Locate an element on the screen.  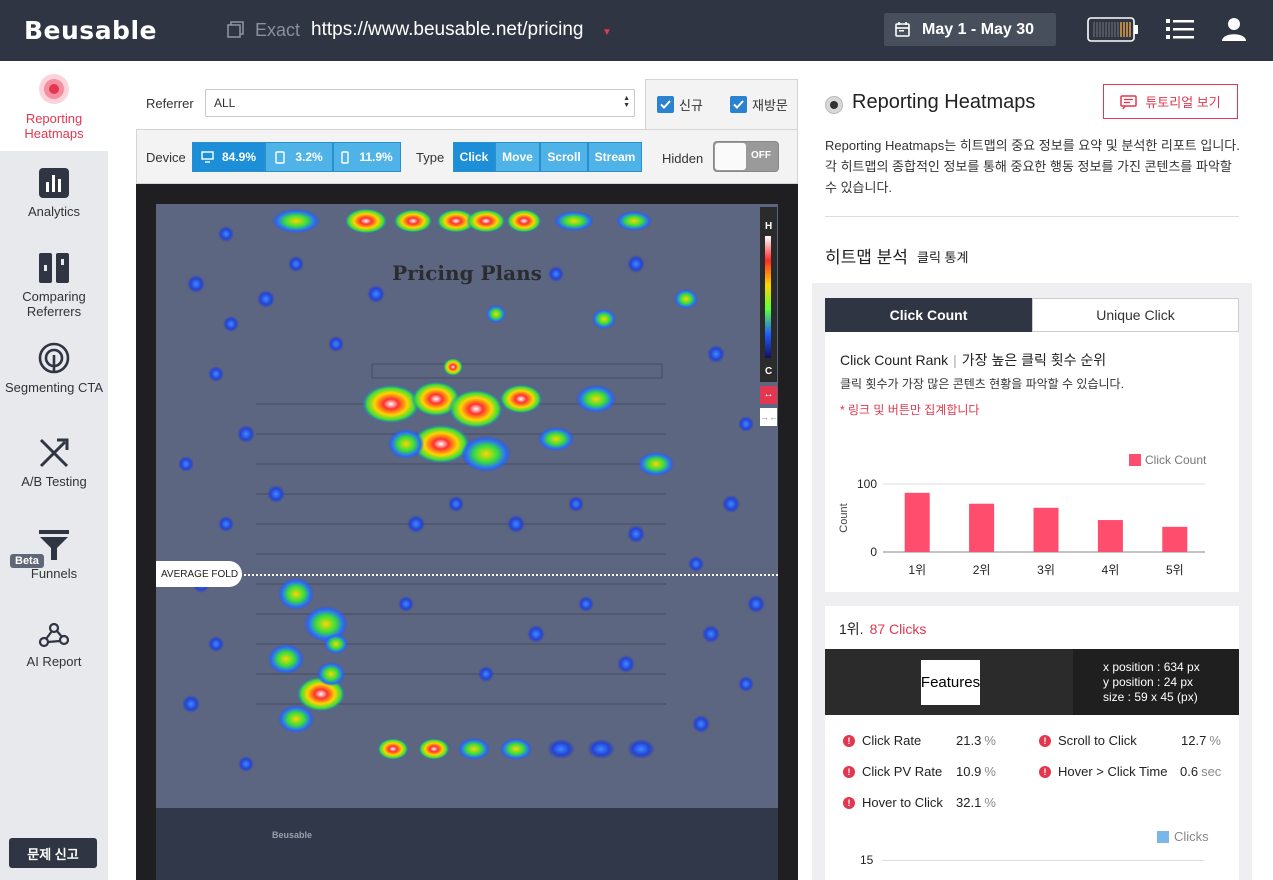
returning-visitor-checkbox: 재방문 is located at coordinates (759, 104).